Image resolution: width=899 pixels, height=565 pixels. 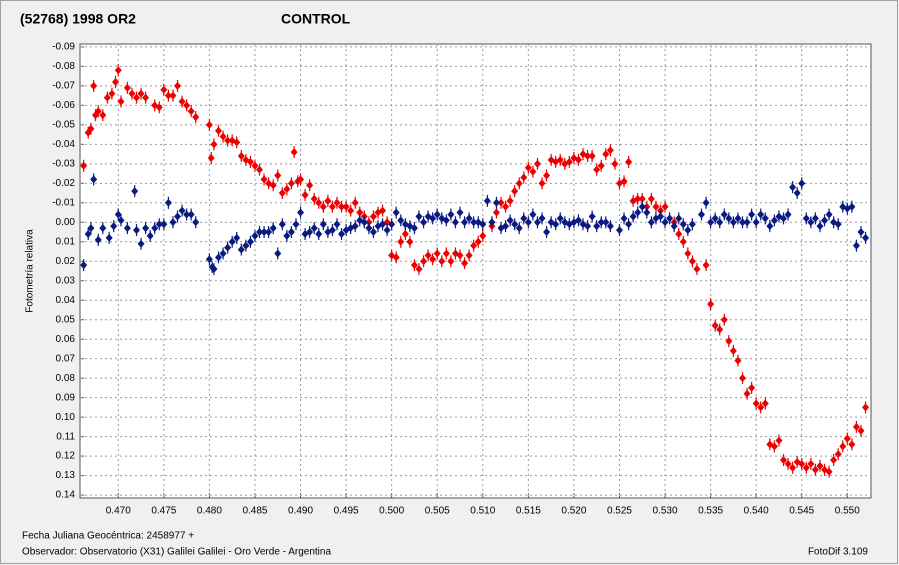 What do you see at coordinates (66, 475) in the screenshot?
I see `y-tick-label: 0.13` at bounding box center [66, 475].